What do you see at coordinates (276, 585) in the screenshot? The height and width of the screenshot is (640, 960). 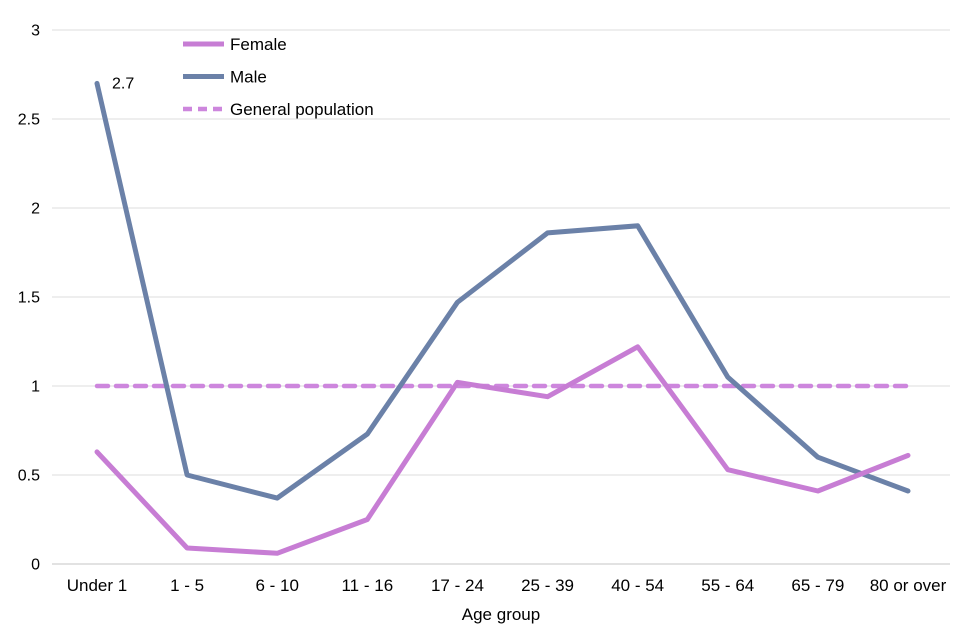 I see `x-tick-label: 6 - 10` at bounding box center [276, 585].